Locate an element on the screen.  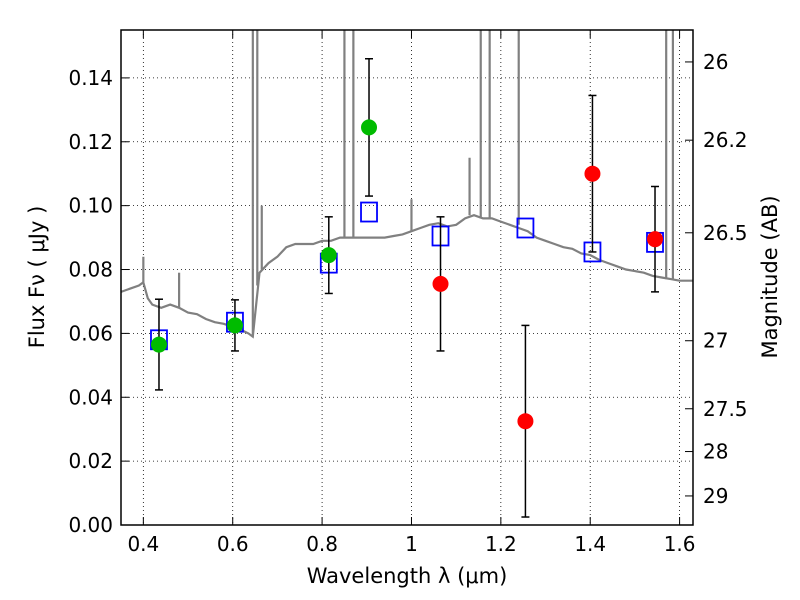
y2-tick-label: 26.2 is located at coordinates (725, 140).